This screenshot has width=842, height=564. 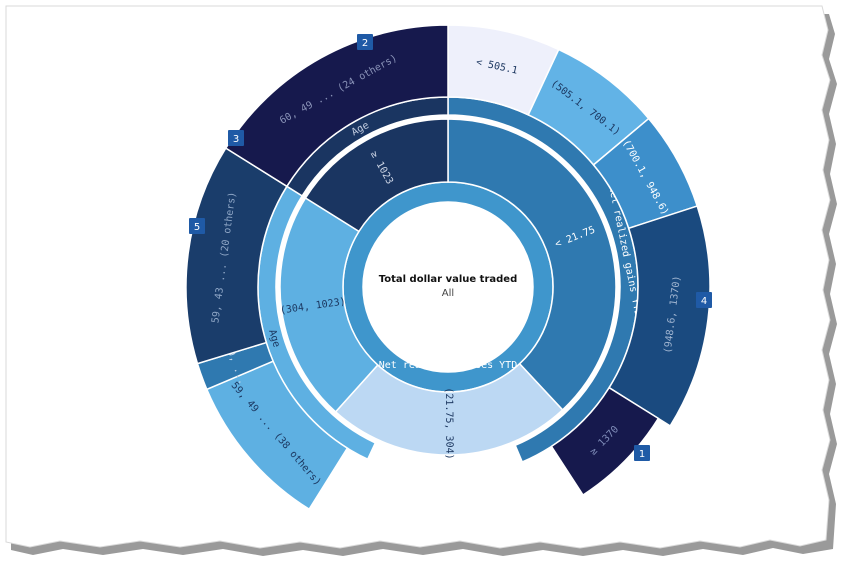 I want to click on badge-4: 4, so click(x=704, y=300).